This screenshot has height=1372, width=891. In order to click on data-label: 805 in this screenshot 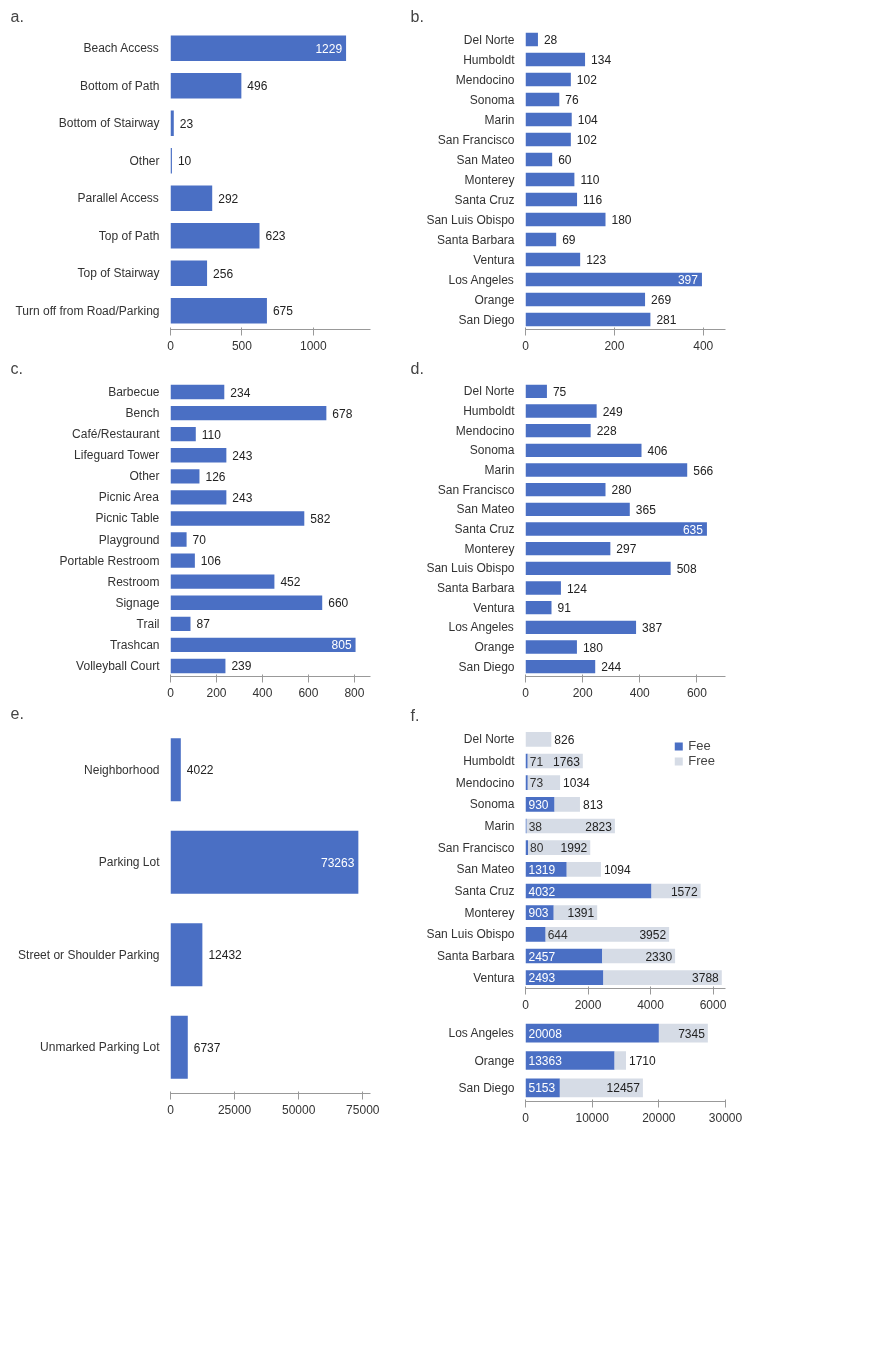, I will do `click(341, 645)`.